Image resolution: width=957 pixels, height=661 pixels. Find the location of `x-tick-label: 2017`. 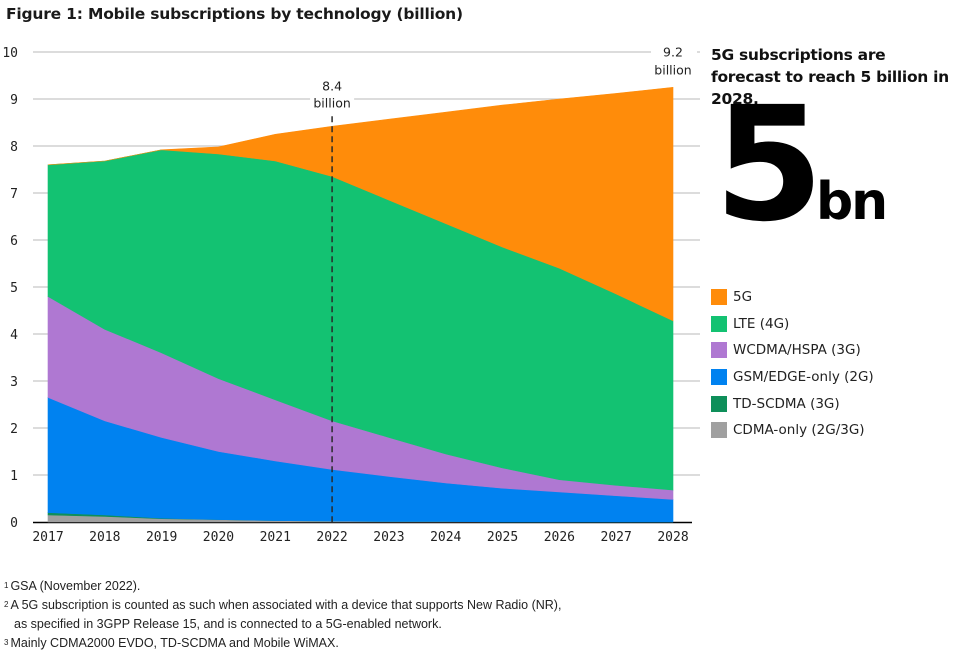

x-tick-label: 2017 is located at coordinates (47, 537).